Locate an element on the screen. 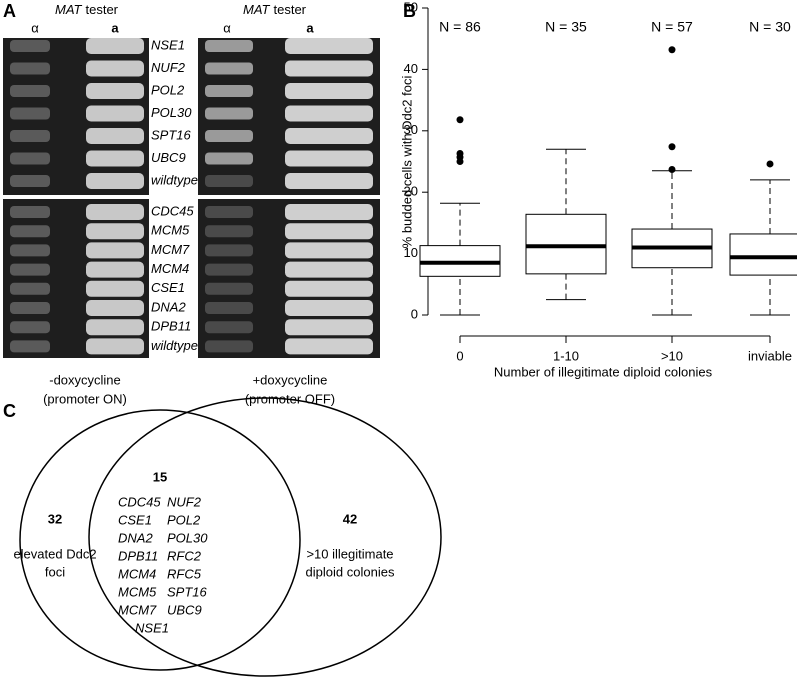  gene: NSE1 is located at coordinates (152, 627).